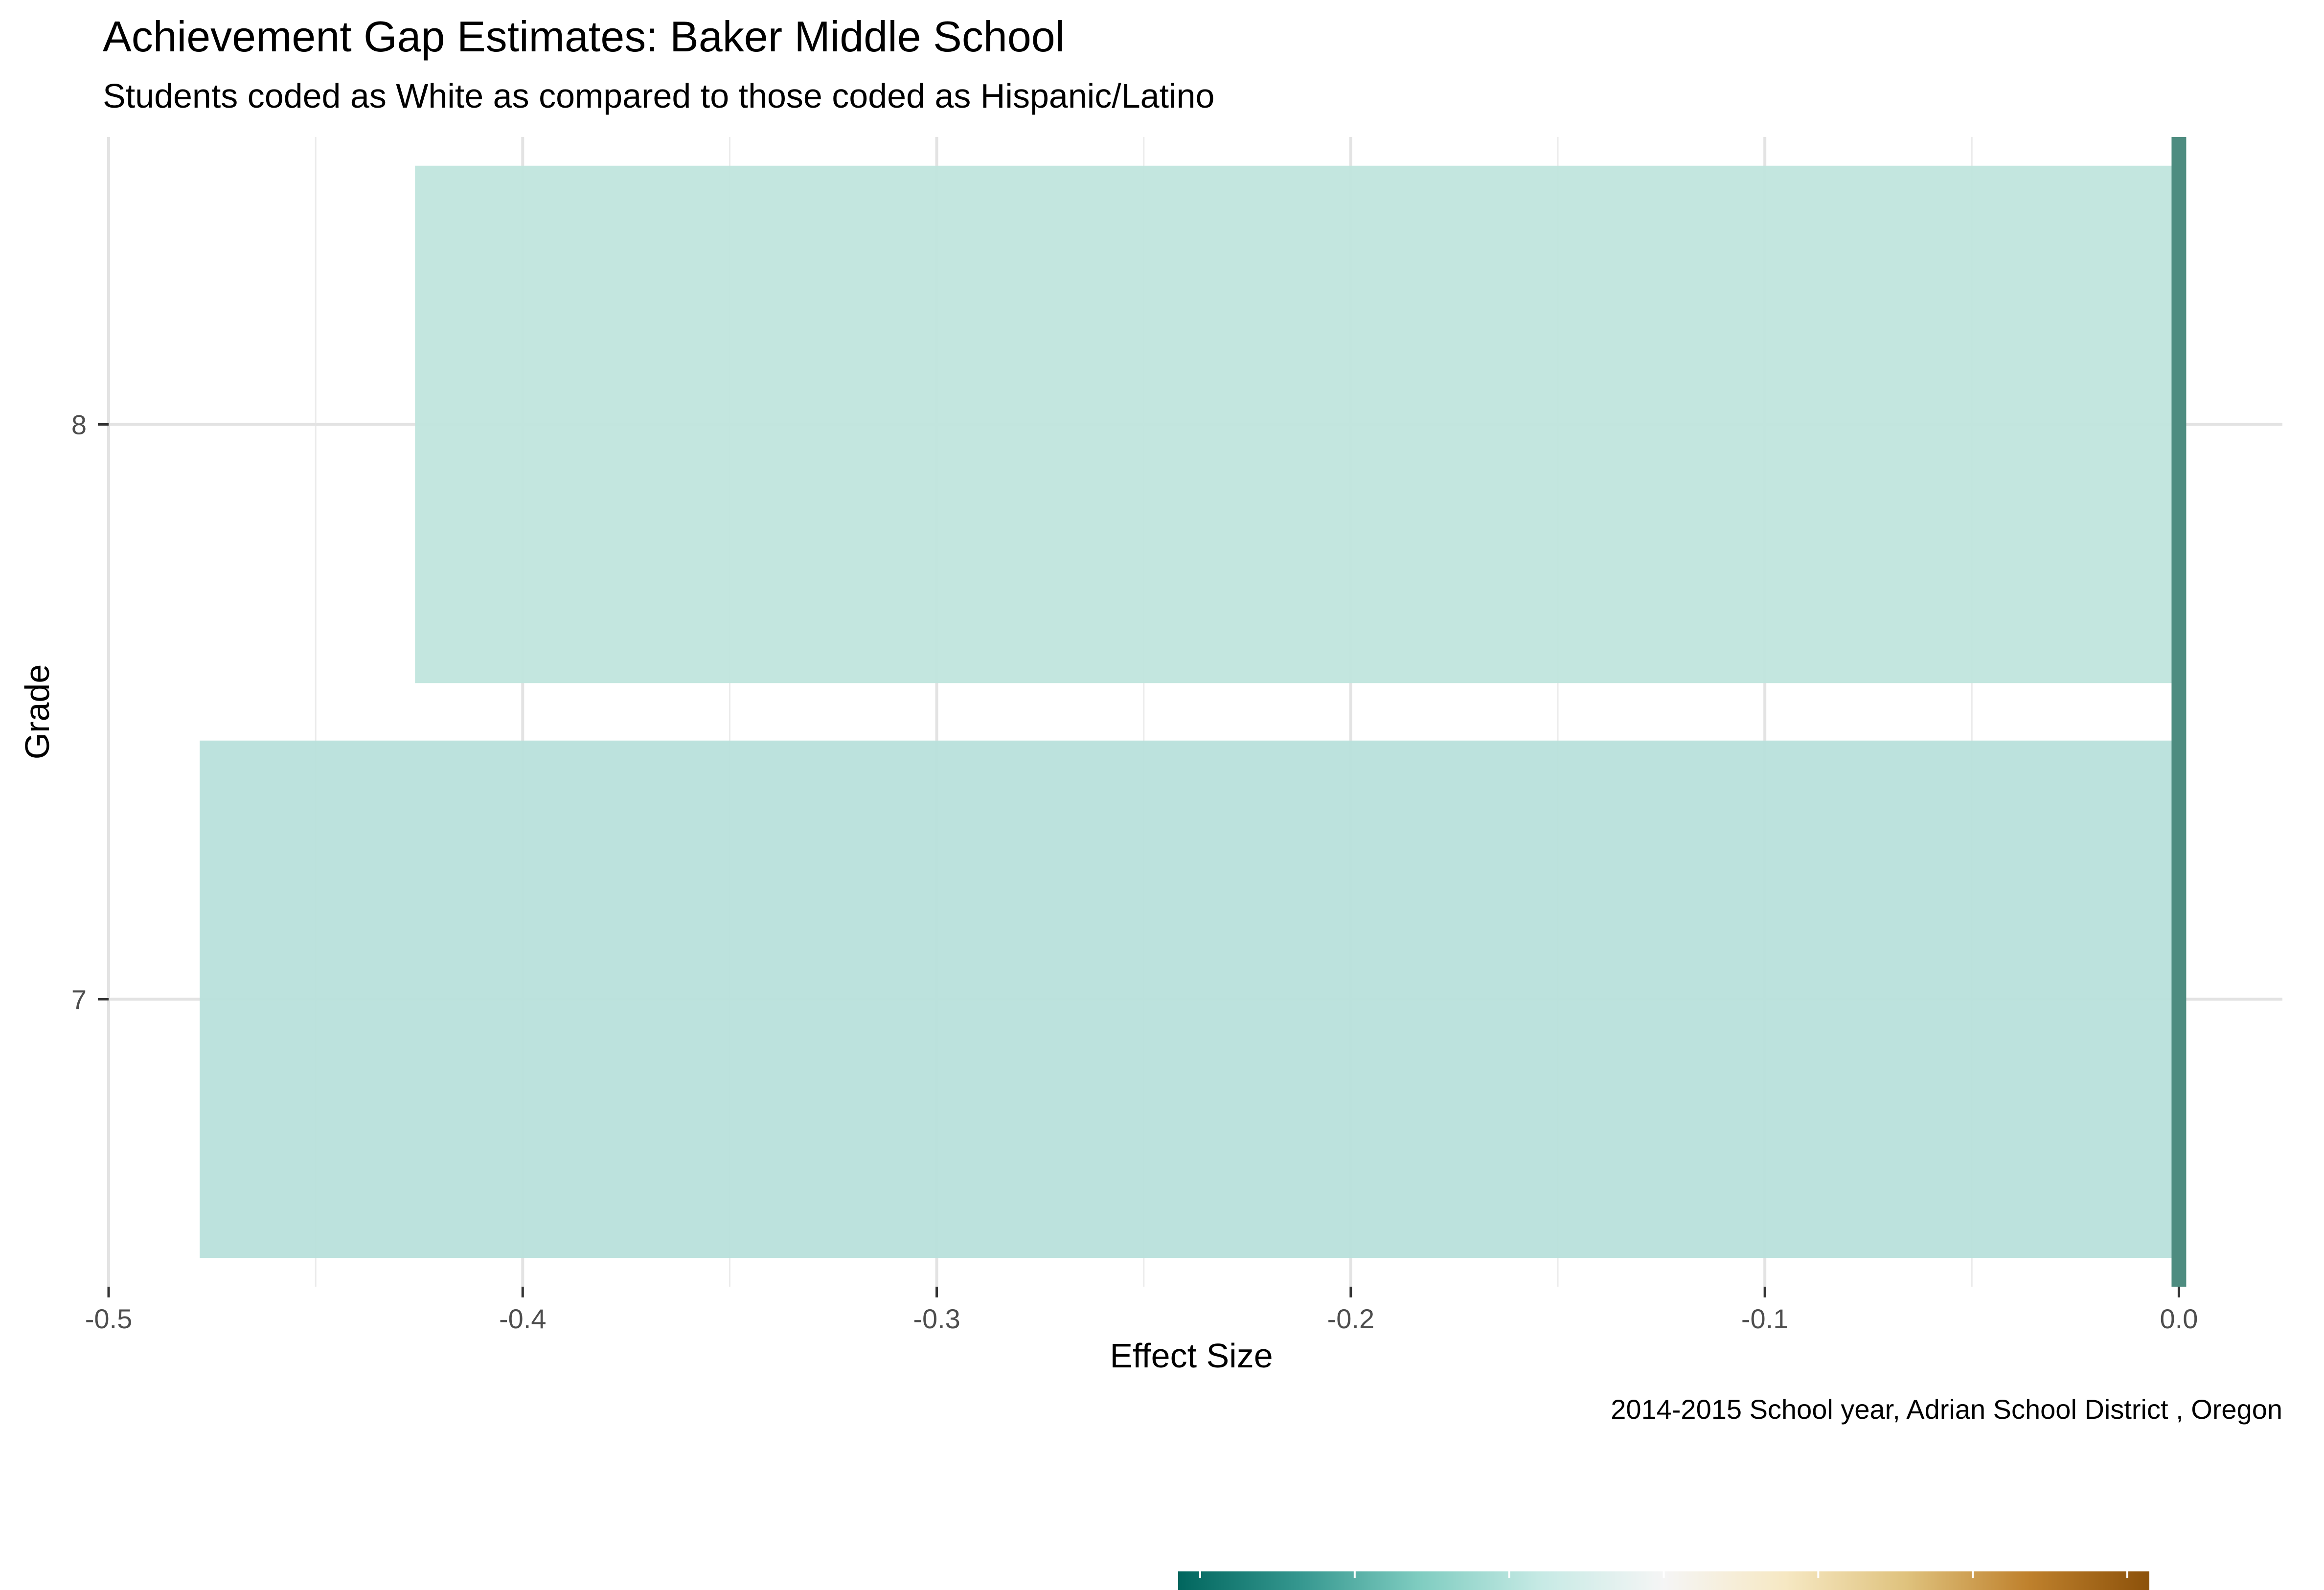 The width and height of the screenshot is (2324, 1590). I want to click on x-axis-label: Effect Size, so click(1192, 1356).